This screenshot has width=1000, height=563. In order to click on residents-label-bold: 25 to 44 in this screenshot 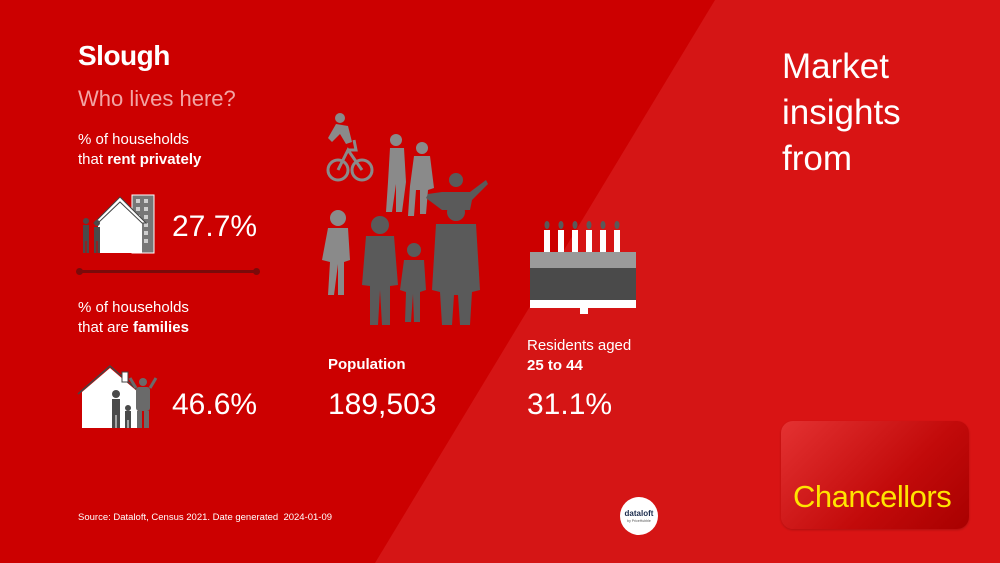, I will do `click(555, 365)`.